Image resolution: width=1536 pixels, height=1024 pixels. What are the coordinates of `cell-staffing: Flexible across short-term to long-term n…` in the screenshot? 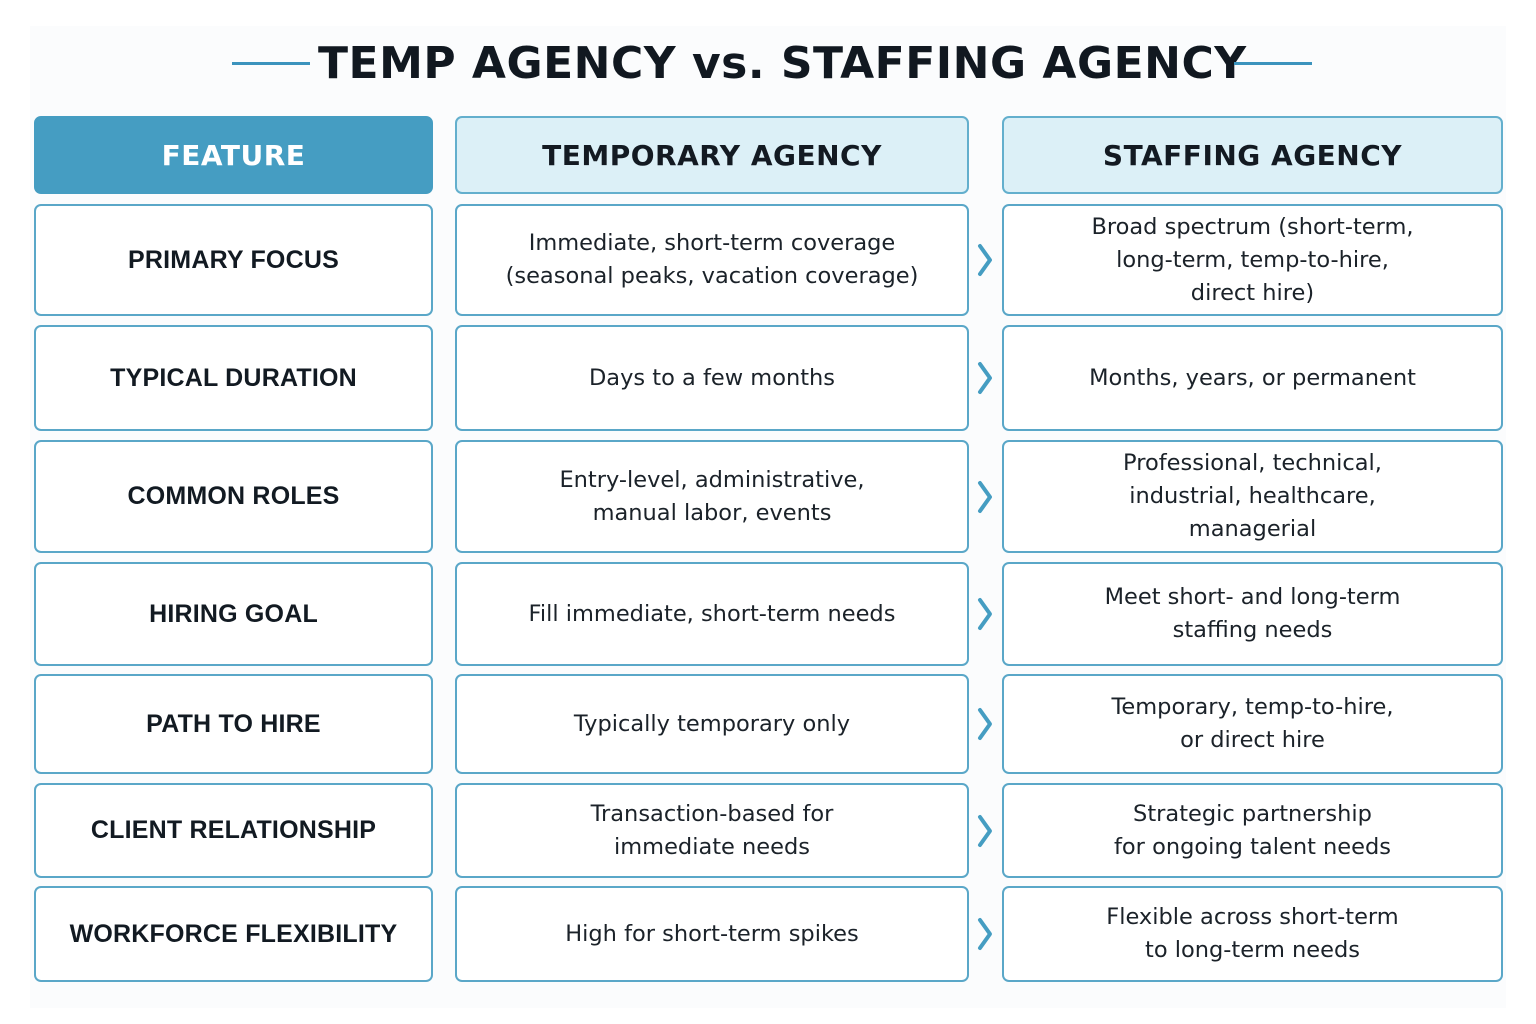 It's located at (1252, 934).